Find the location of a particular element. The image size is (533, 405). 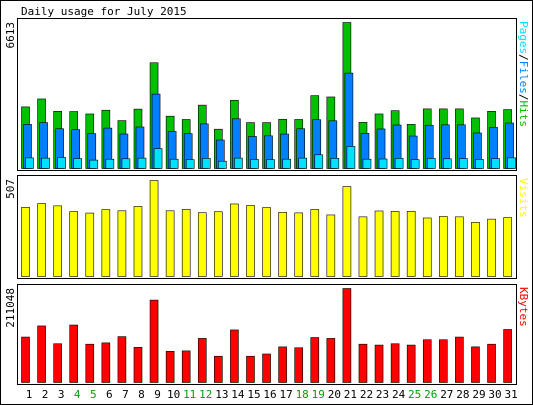

legend-part: Pages is located at coordinates (523, 37).